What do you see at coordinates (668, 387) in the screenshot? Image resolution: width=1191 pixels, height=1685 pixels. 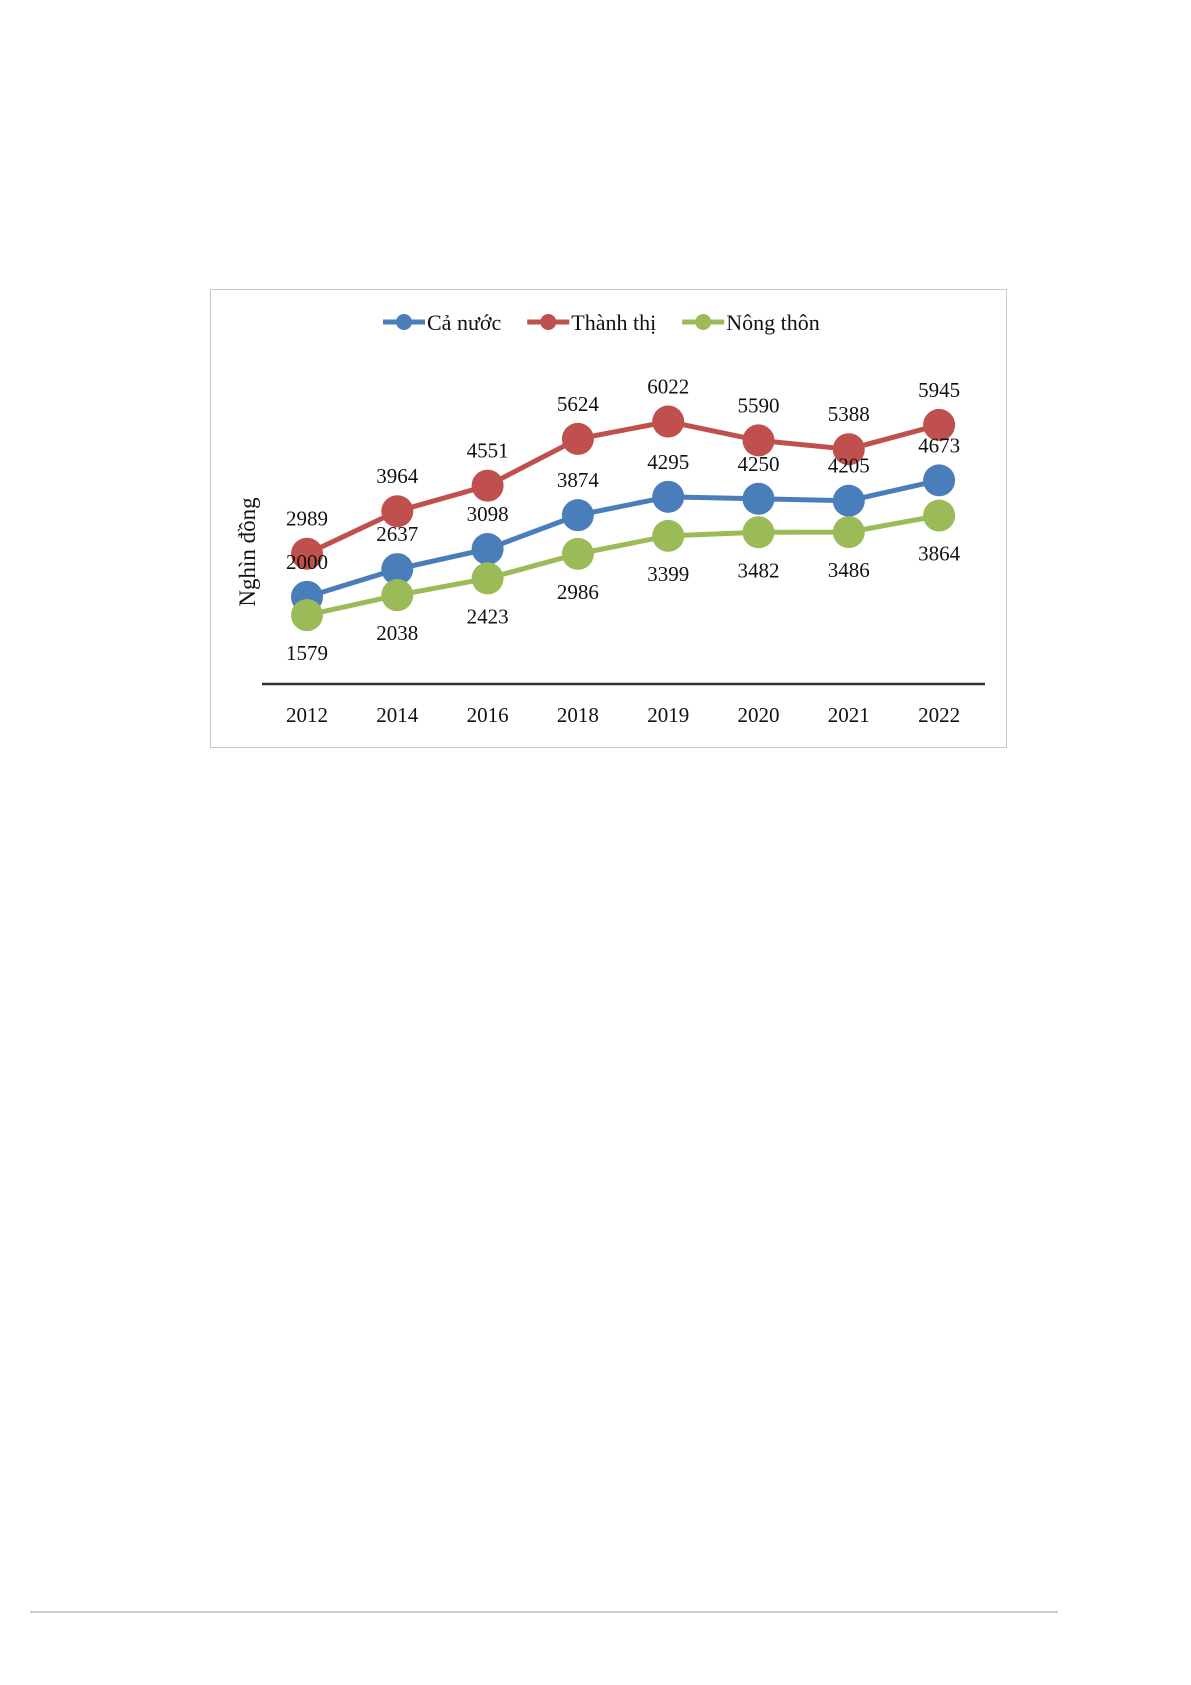 I see `data-label: 6022` at bounding box center [668, 387].